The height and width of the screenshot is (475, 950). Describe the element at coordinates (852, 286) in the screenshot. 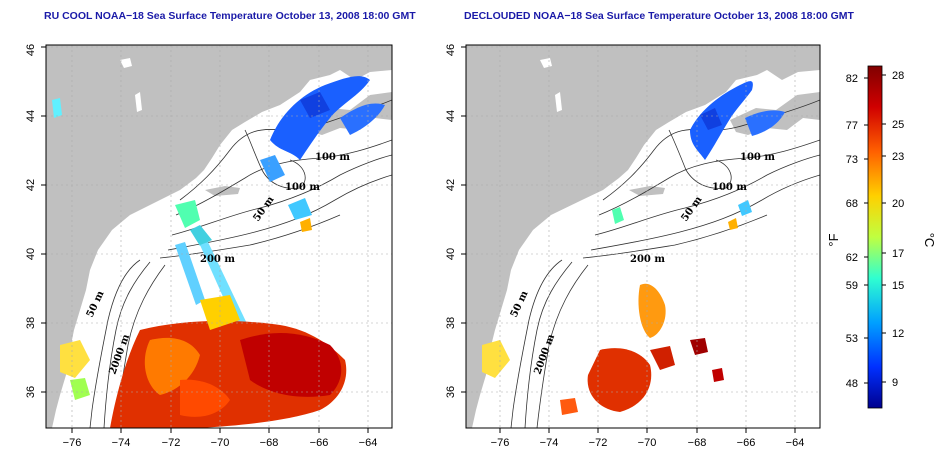

I see `fahrenheit-tick: 59` at that location.